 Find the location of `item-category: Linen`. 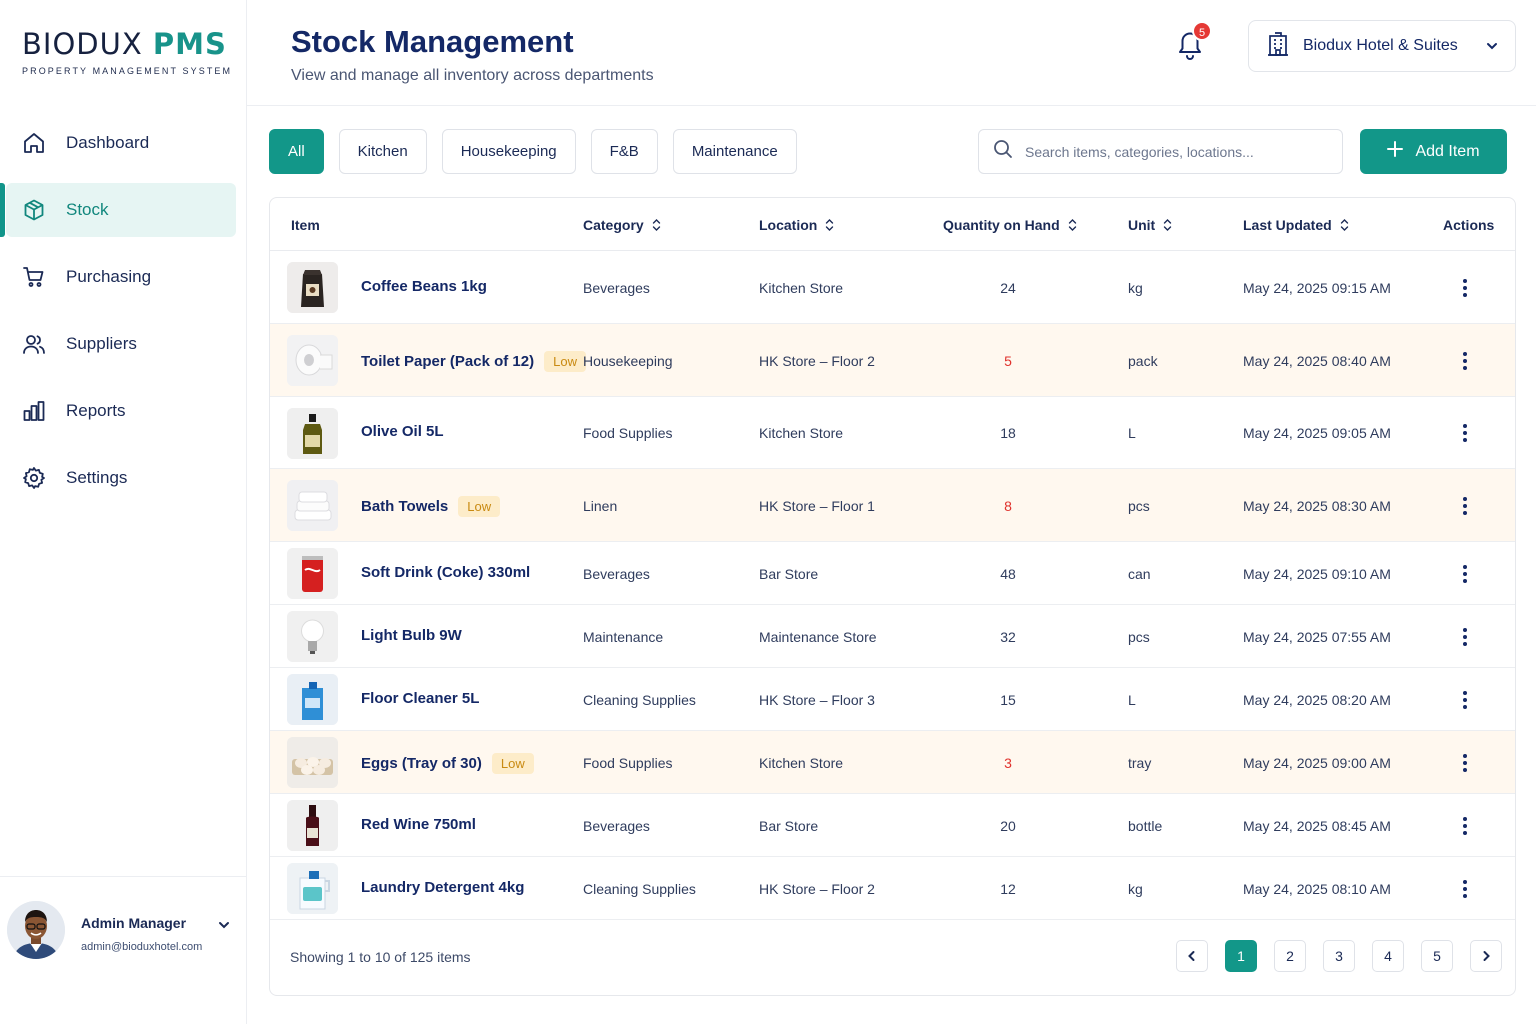

item-category: Linen is located at coordinates (600, 505).